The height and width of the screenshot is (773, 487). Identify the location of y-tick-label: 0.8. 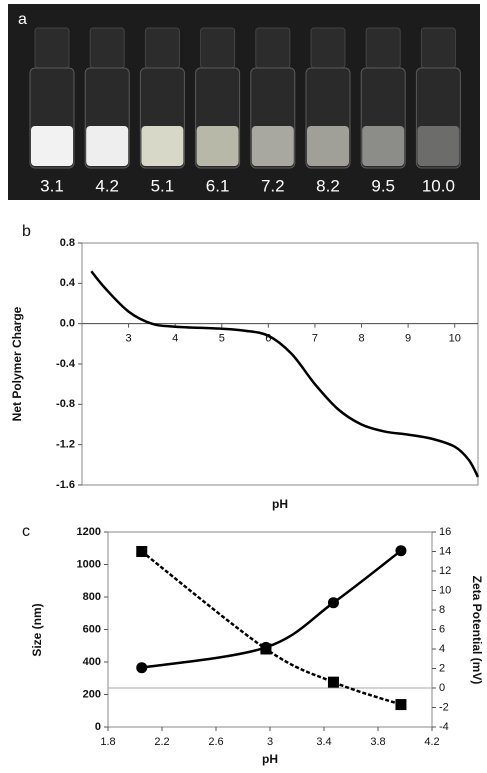
(67, 243).